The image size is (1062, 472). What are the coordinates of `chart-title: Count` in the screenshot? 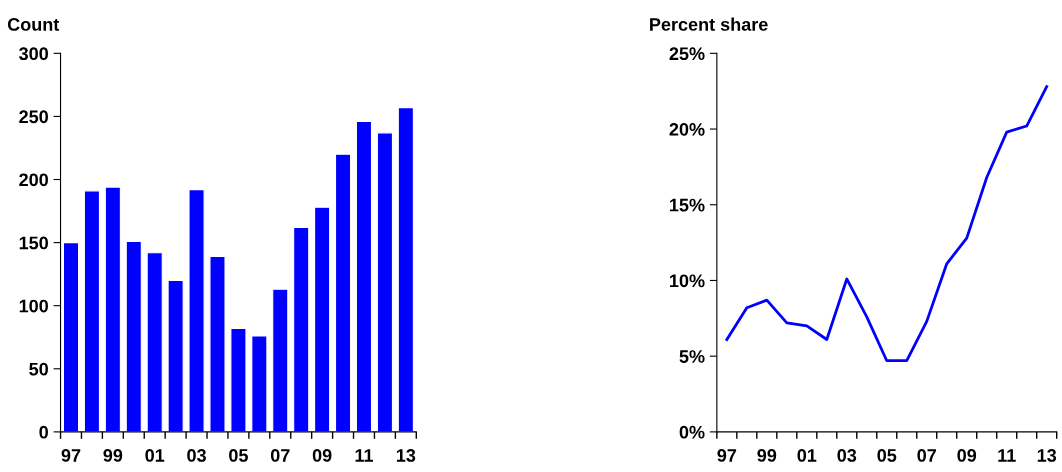 It's located at (33, 24).